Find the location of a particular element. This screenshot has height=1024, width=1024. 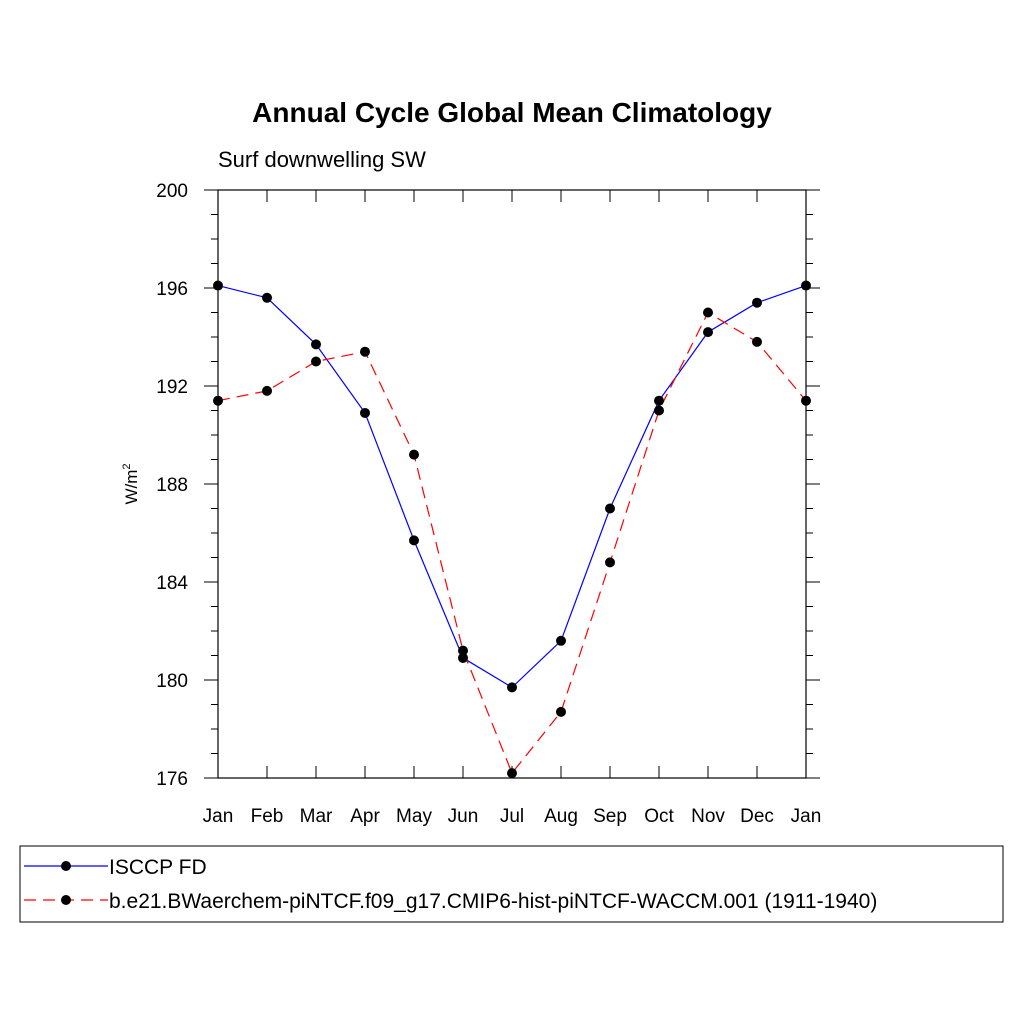

y-tick-label: 180 is located at coordinates (172, 681).